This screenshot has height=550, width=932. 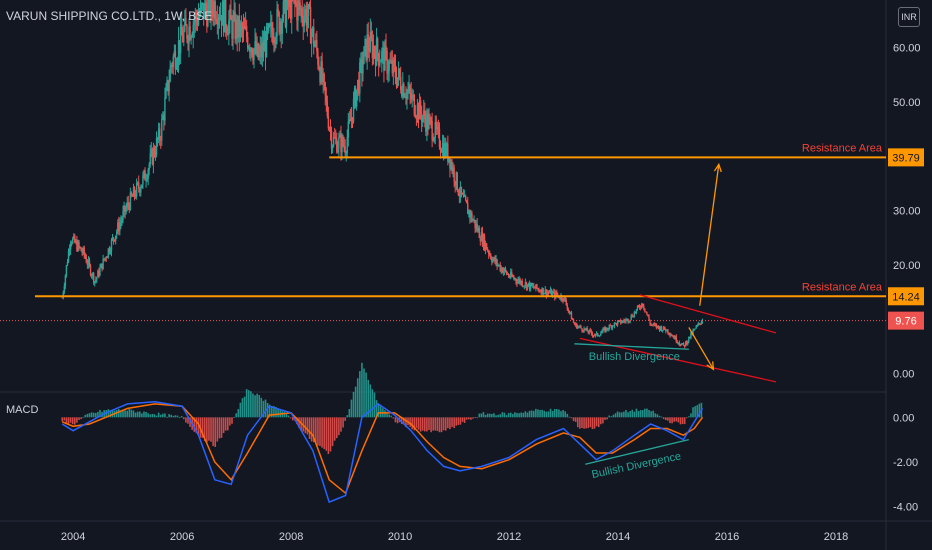 I want to click on time-tick-label: 2012, so click(x=509, y=537).